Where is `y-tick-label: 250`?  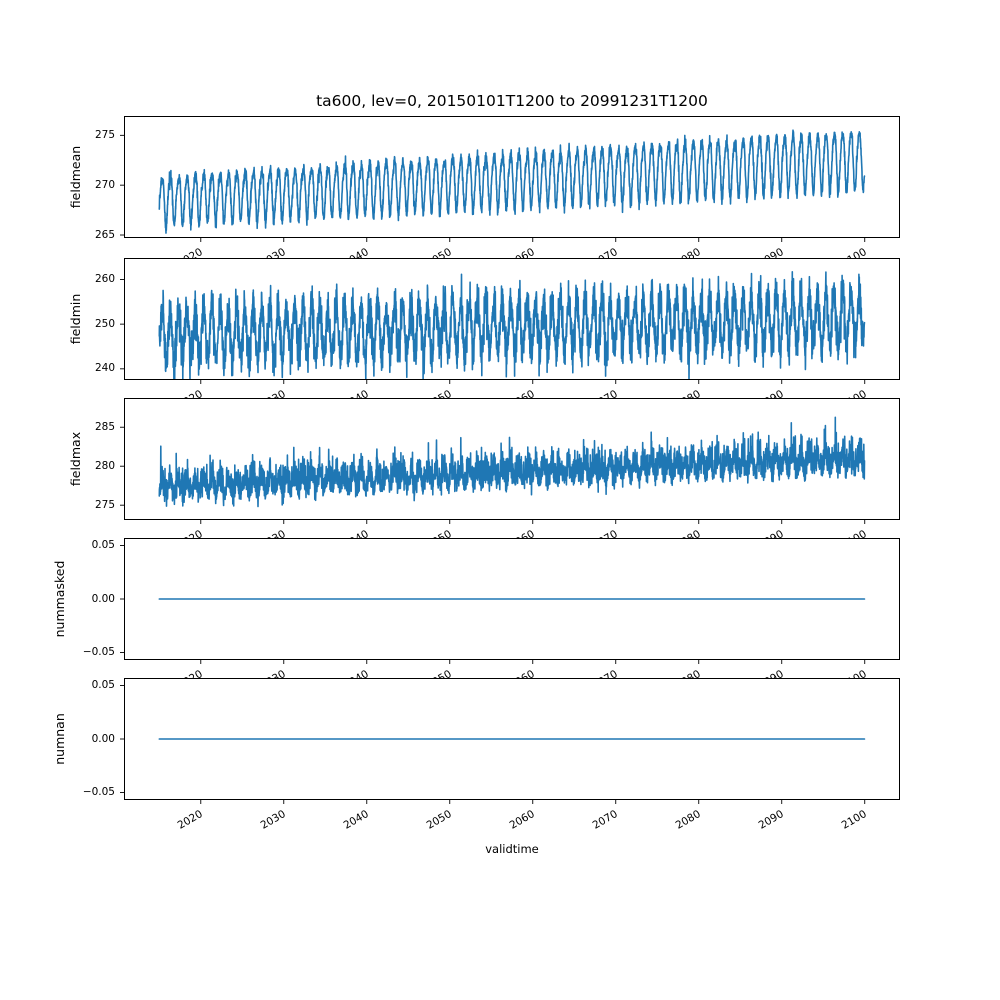
y-tick-label: 250 is located at coordinates (104, 323).